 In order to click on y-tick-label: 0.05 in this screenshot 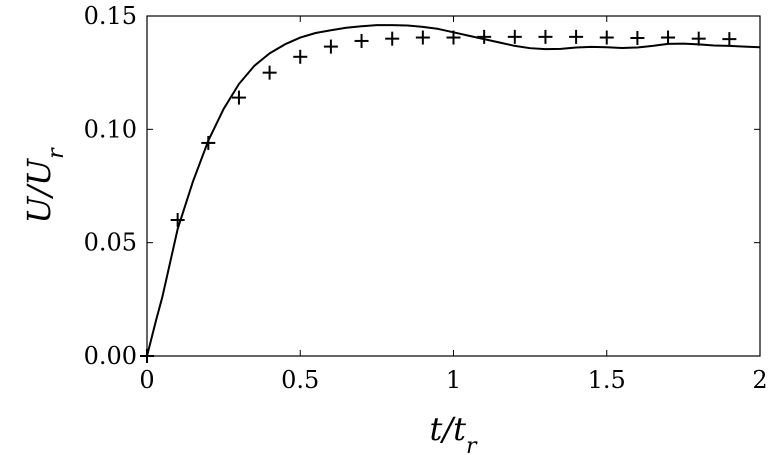, I will do `click(110, 243)`.